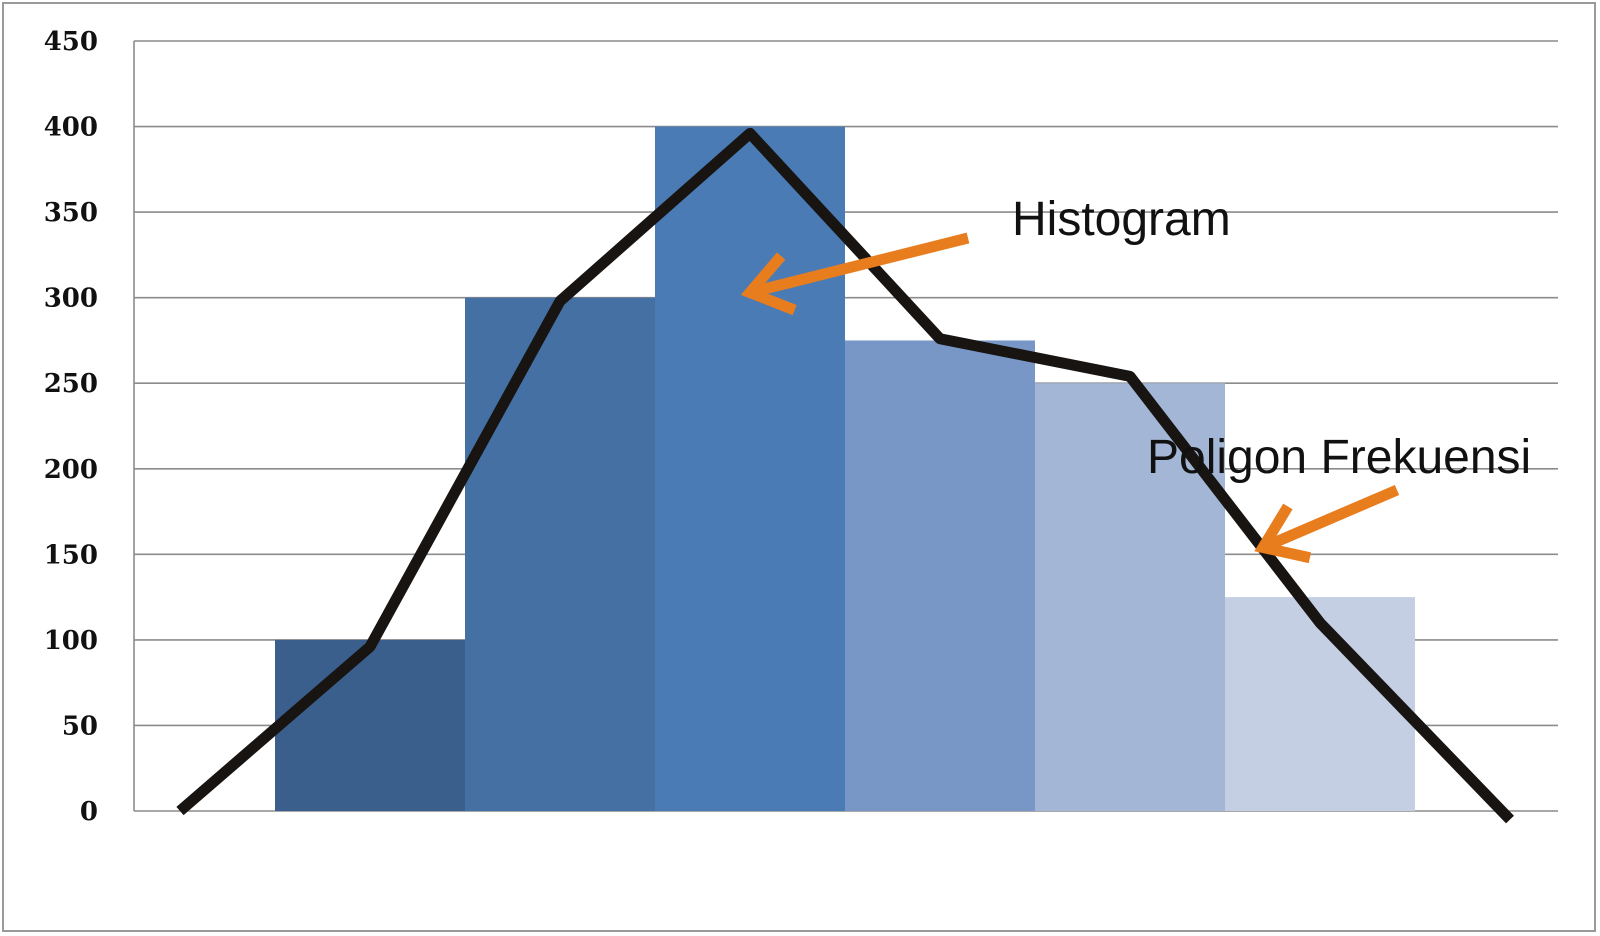 Image resolution: width=1600 pixels, height=936 pixels. Describe the element at coordinates (71, 555) in the screenshot. I see `y-tick-label: 150` at that location.